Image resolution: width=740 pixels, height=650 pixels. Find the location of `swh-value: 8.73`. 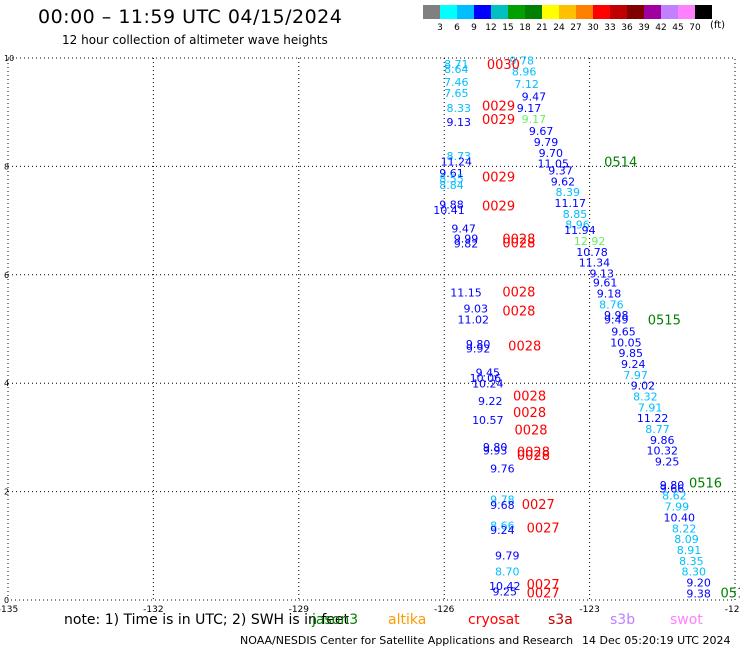

swh-value: 8.73 is located at coordinates (458, 156).